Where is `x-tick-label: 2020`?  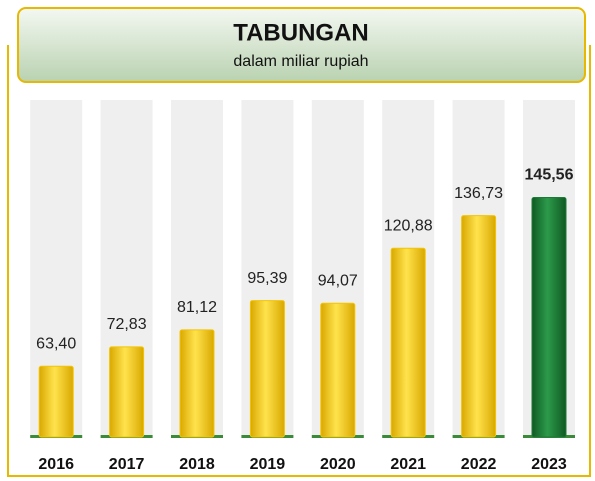
x-tick-label: 2020 is located at coordinates (338, 464).